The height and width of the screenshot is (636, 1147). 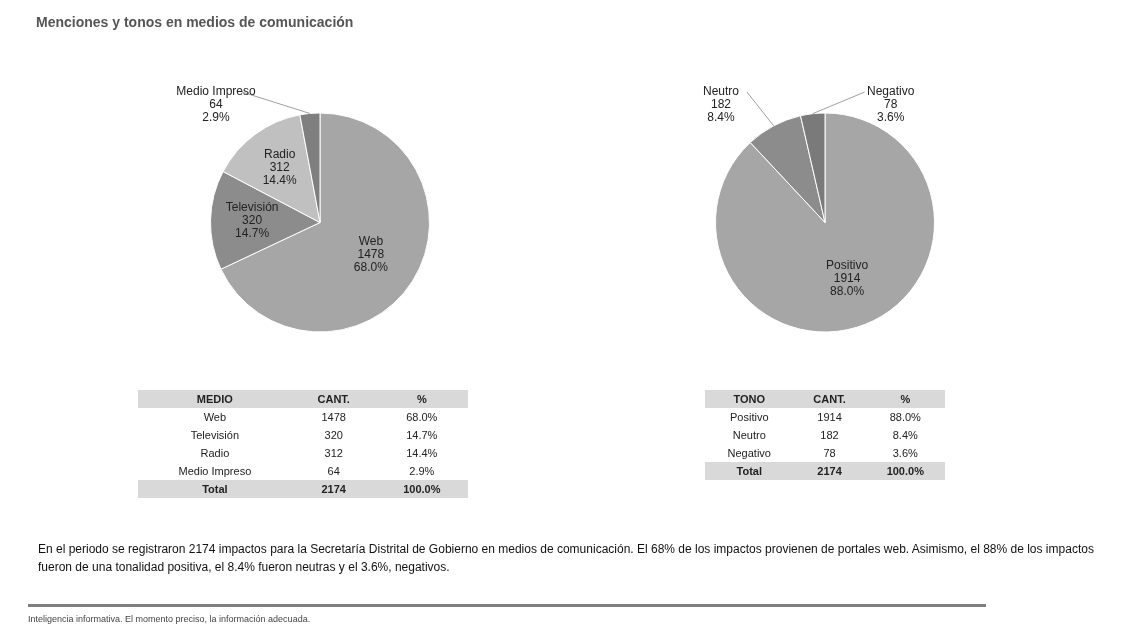 What do you see at coordinates (333, 435) in the screenshot?
I see `text: 320` at bounding box center [333, 435].